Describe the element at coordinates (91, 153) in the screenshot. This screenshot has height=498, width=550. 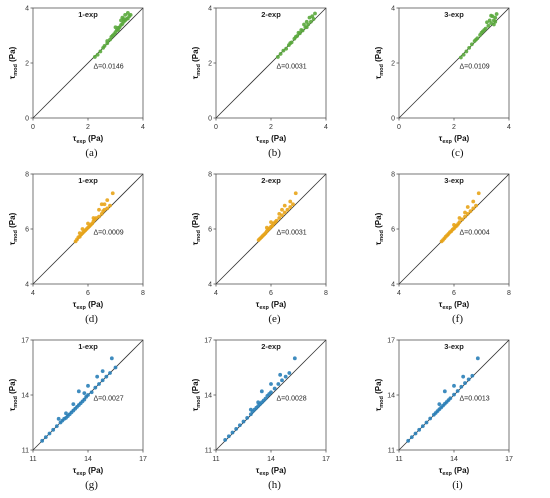
I see `panel-label: (a)` at that location.